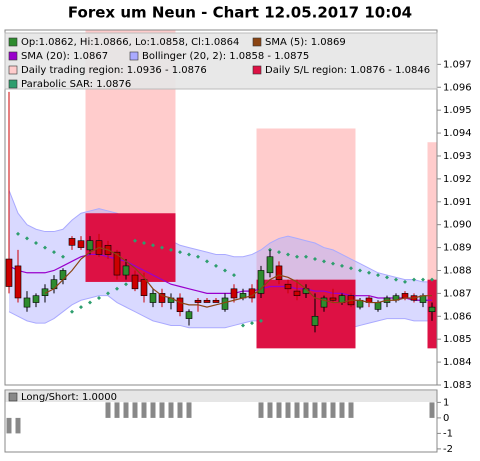 This screenshot has height=461, width=480. What do you see at coordinates (448, 433) in the screenshot?
I see `y-tick-label: -1` at bounding box center [448, 433].